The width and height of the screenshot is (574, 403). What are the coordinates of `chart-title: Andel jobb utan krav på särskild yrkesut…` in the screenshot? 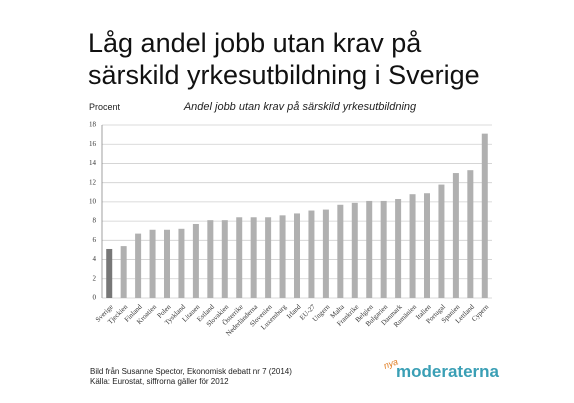 It's located at (300, 107).